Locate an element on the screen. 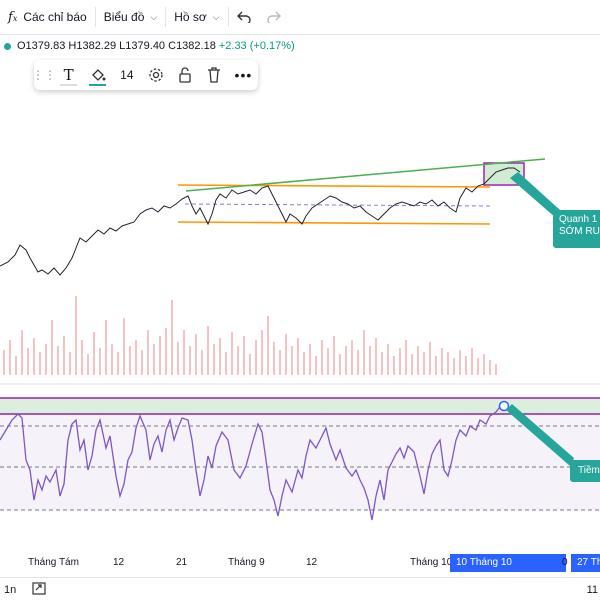 This screenshot has height=601, width=600. crosshair-time-badge: 10 Tháng 10 '25 14:00 is located at coordinates (508, 570).